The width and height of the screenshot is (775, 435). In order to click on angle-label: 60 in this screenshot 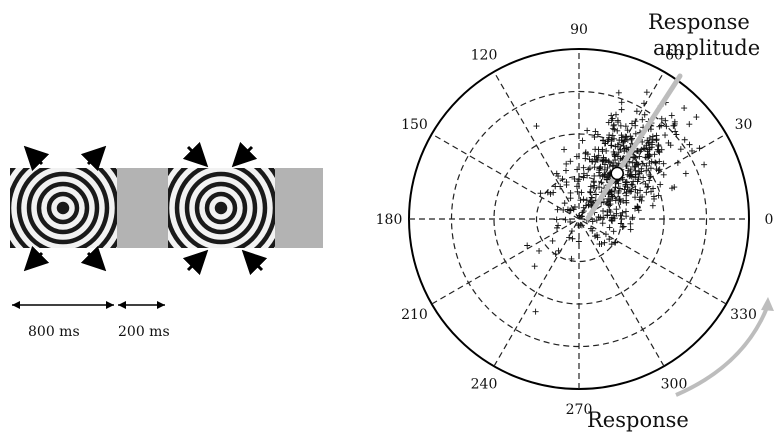, I will do `click(674, 55)`.